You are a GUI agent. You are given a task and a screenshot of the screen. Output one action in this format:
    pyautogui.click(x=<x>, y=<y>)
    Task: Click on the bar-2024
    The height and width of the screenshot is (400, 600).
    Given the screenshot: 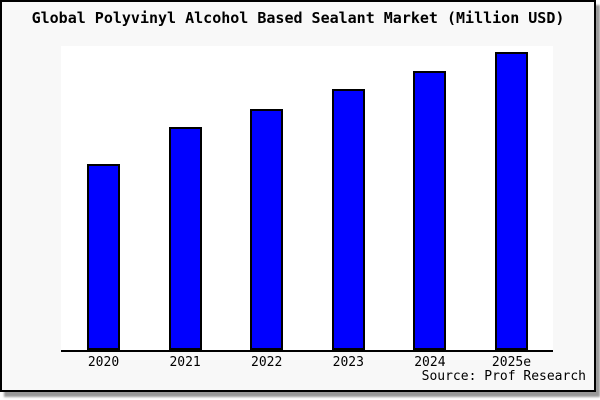 What is the action you would take?
    pyautogui.click(x=430, y=210)
    